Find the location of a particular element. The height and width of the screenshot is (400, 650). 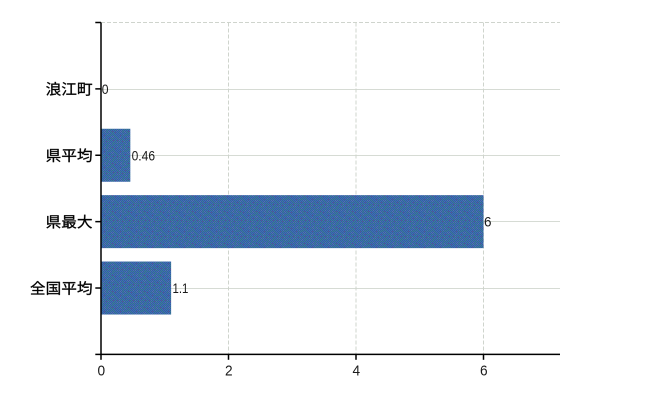

svg-text: 4 is located at coordinates (357, 372).